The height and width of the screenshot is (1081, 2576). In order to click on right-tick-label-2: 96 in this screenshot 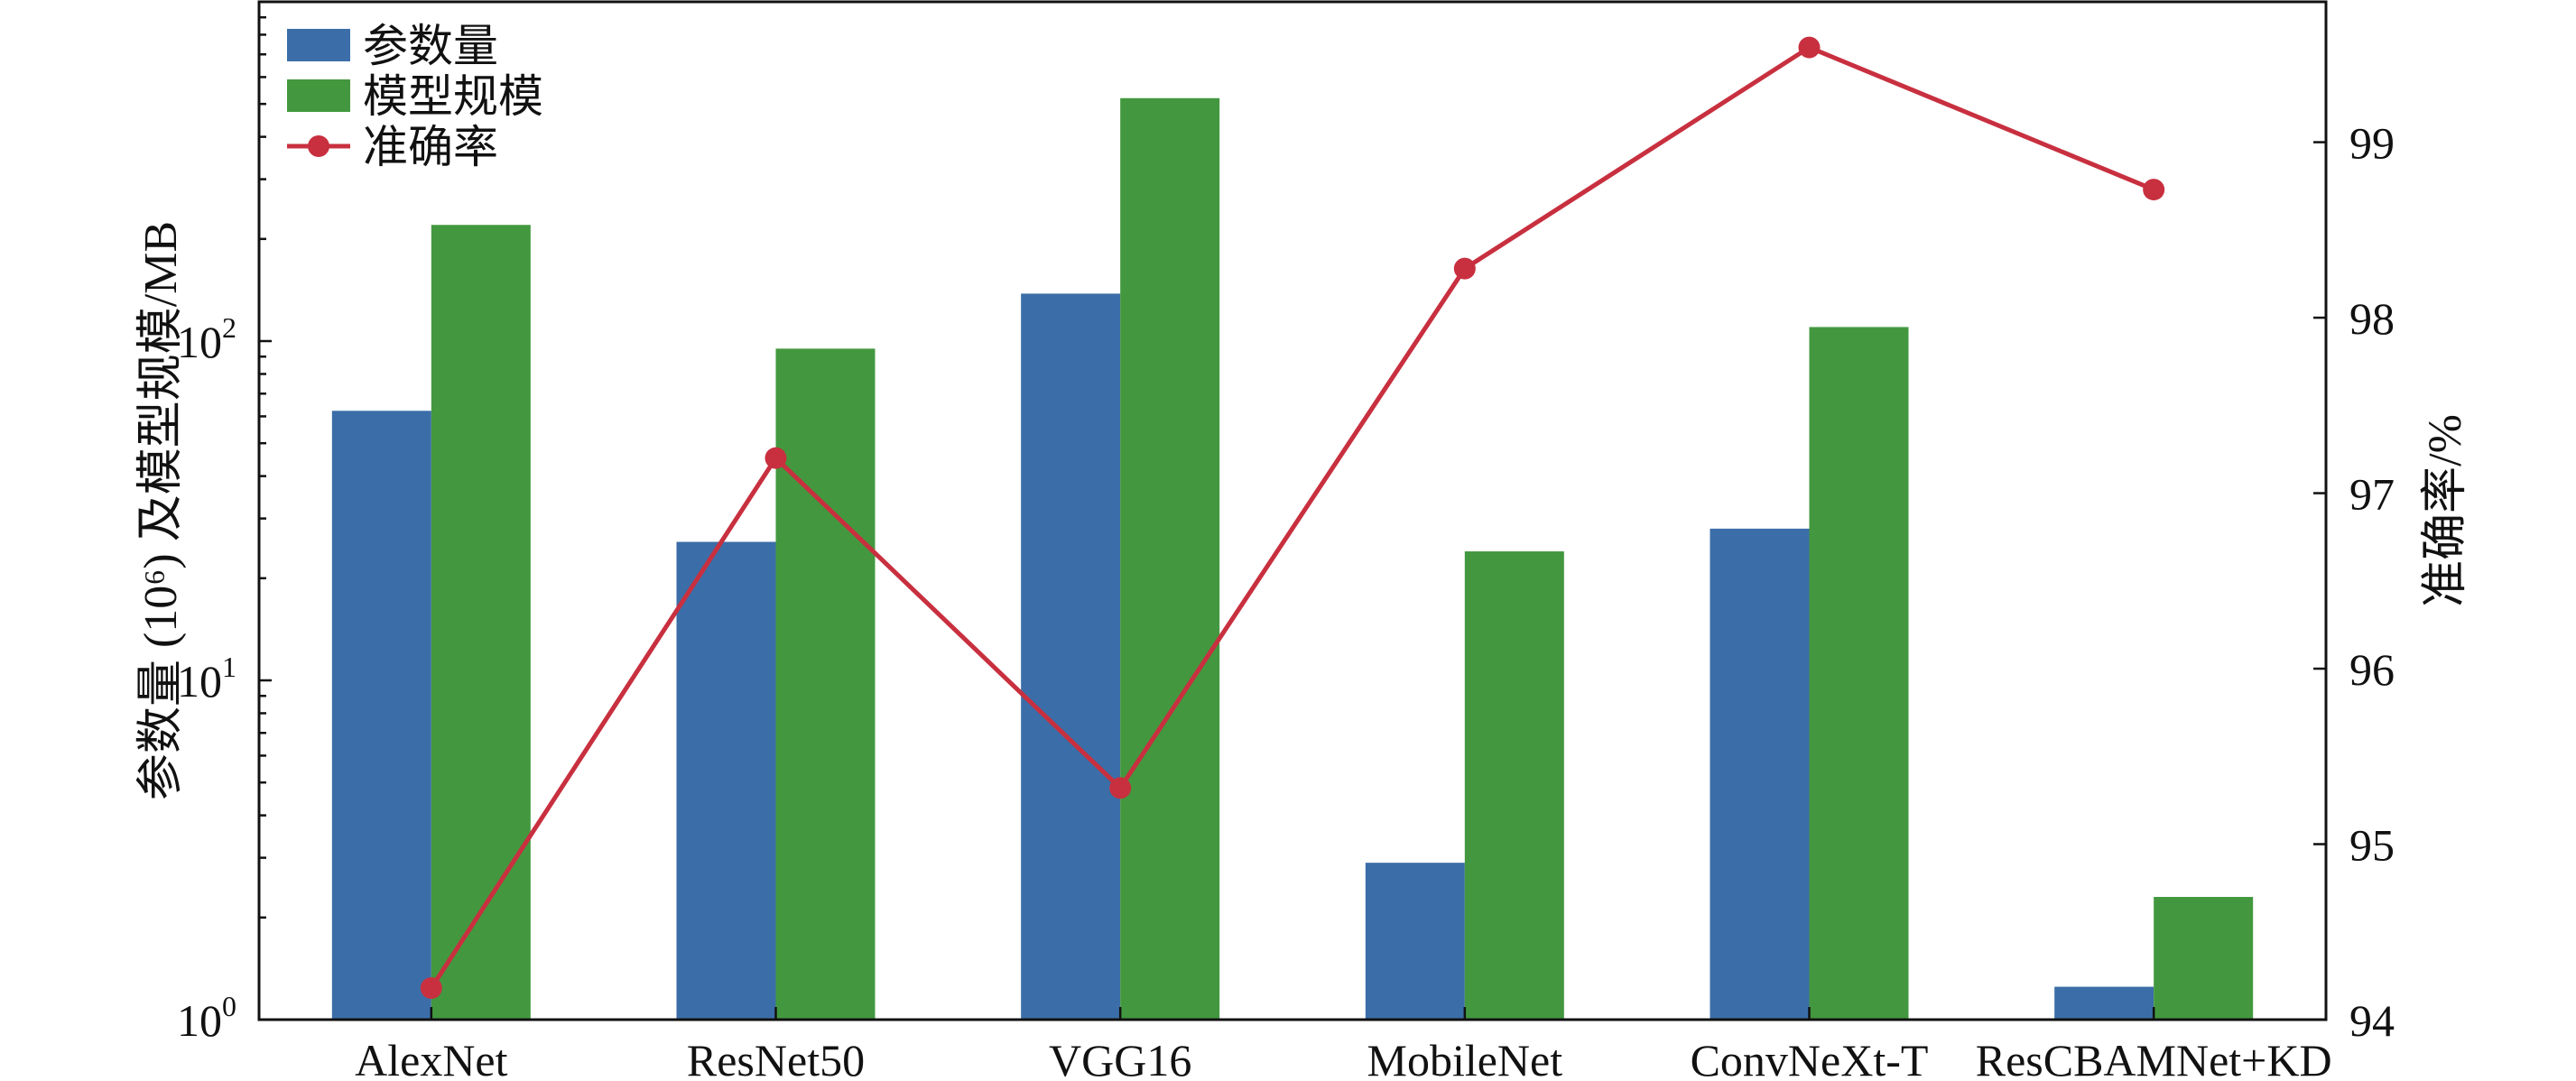, I will do `click(2372, 669)`.